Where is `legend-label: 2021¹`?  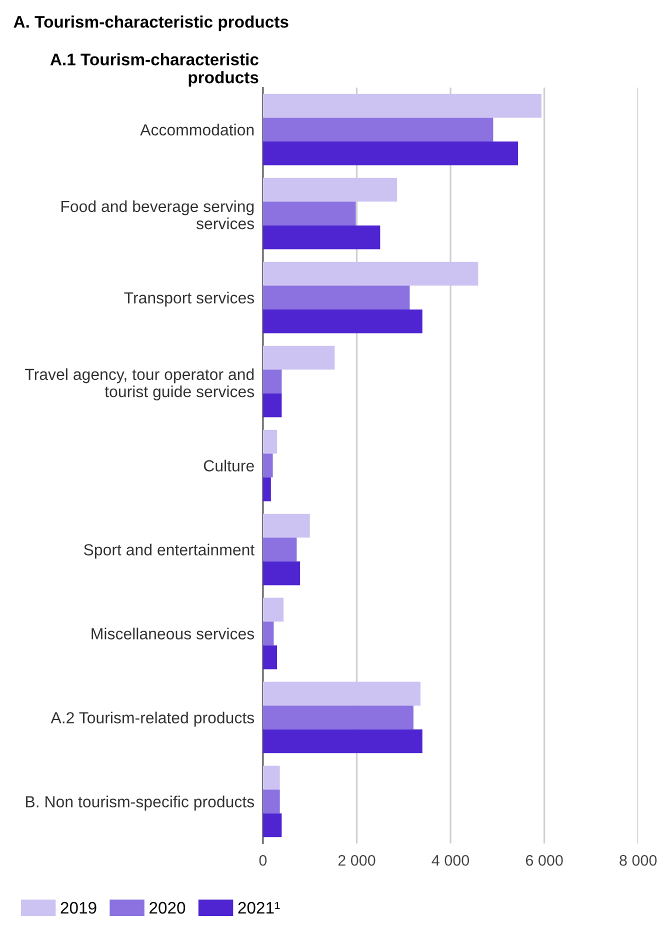 legend-label: 2021¹ is located at coordinates (259, 908).